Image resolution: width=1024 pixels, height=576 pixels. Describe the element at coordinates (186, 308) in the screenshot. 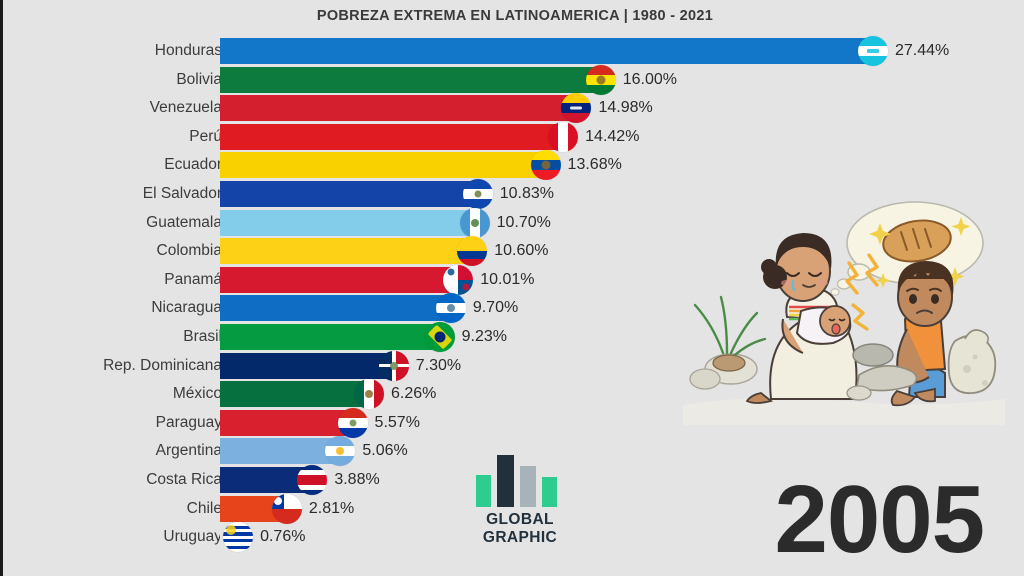

I see `bar-label-nicaragua: Nicaragua` at that location.